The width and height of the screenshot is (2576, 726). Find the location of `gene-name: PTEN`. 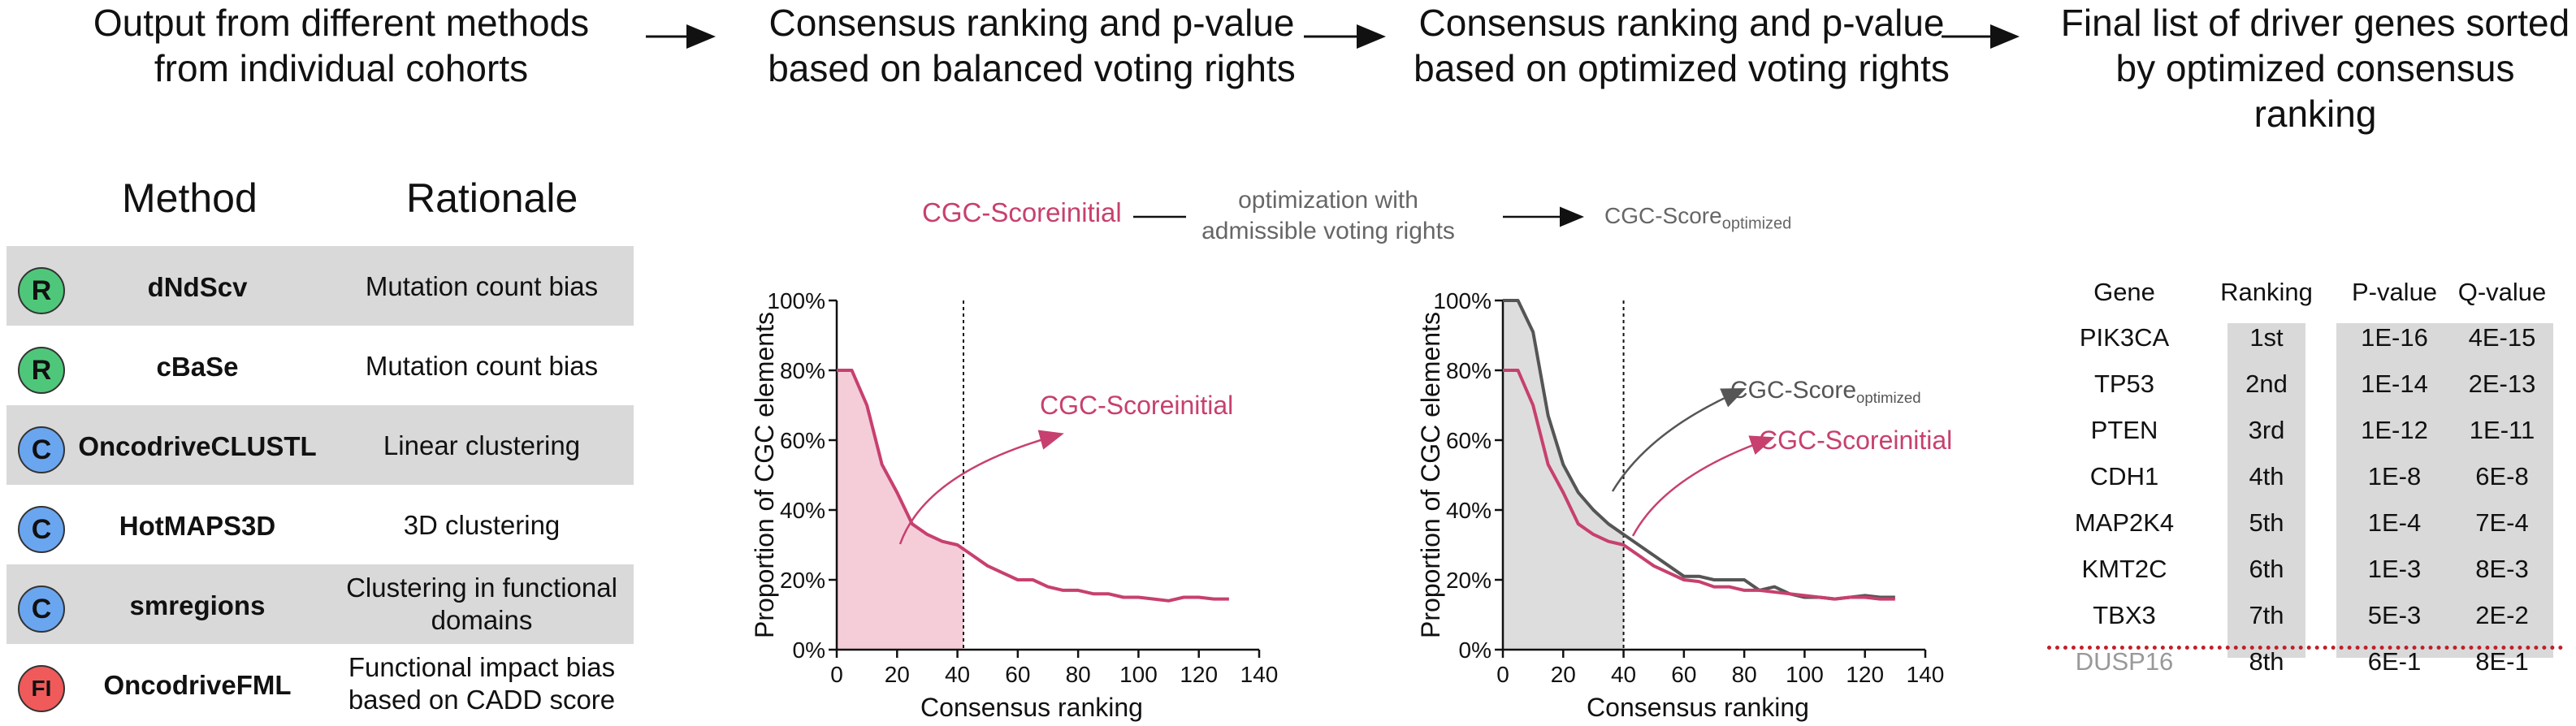

gene-name: PTEN is located at coordinates (2124, 430).